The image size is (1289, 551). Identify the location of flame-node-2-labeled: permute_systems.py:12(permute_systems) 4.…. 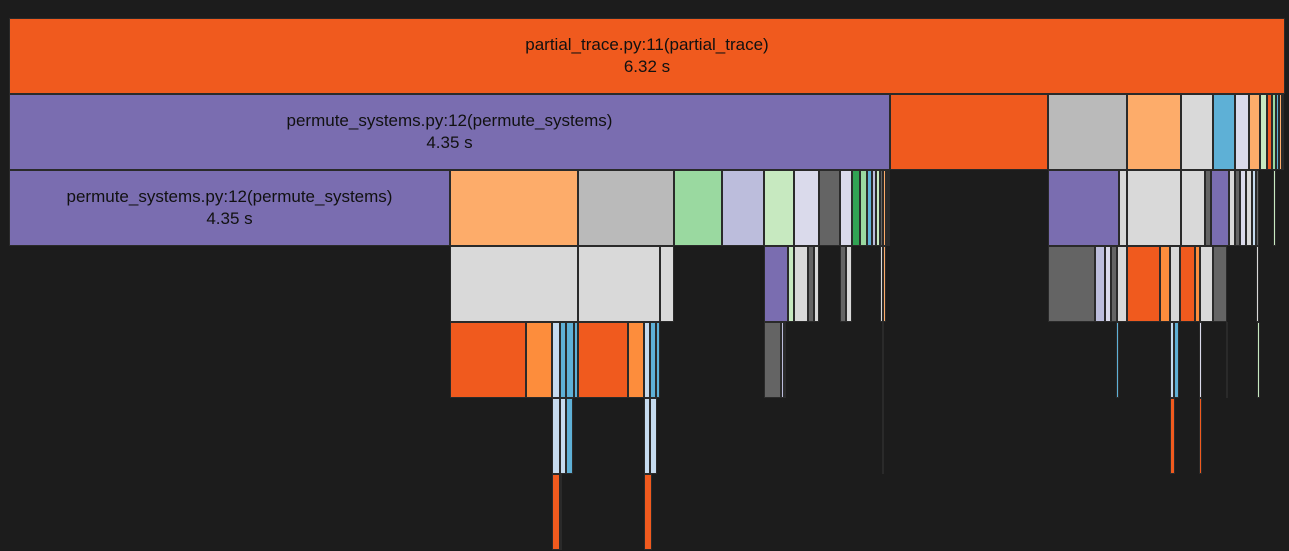
(229, 208).